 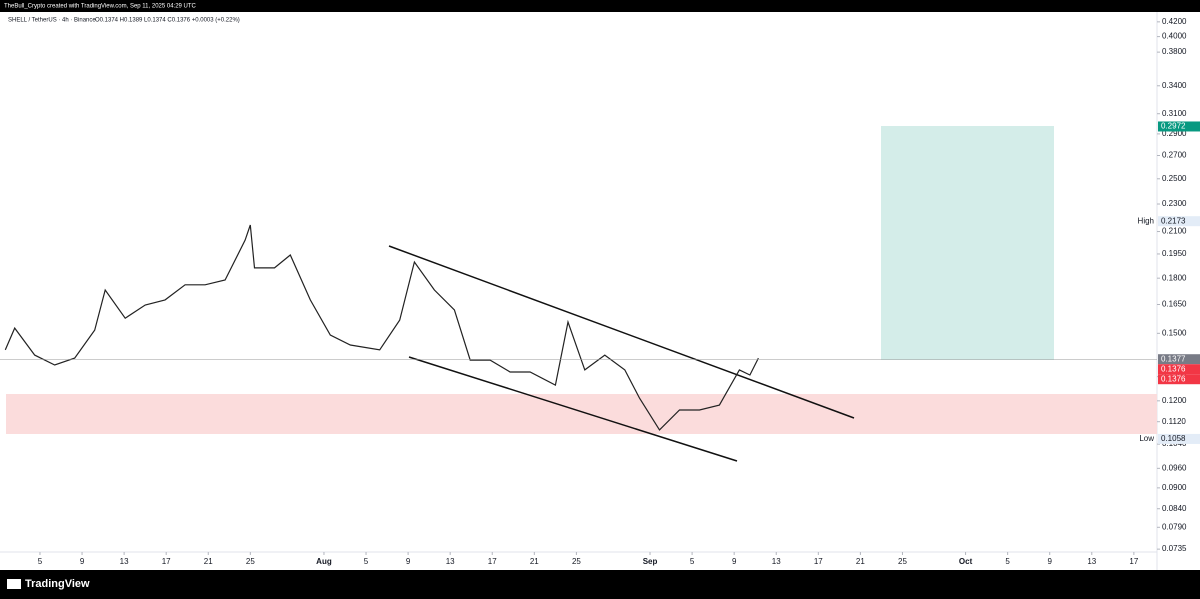 I want to click on y-tick-label: 0.1800, so click(x=1174, y=277).